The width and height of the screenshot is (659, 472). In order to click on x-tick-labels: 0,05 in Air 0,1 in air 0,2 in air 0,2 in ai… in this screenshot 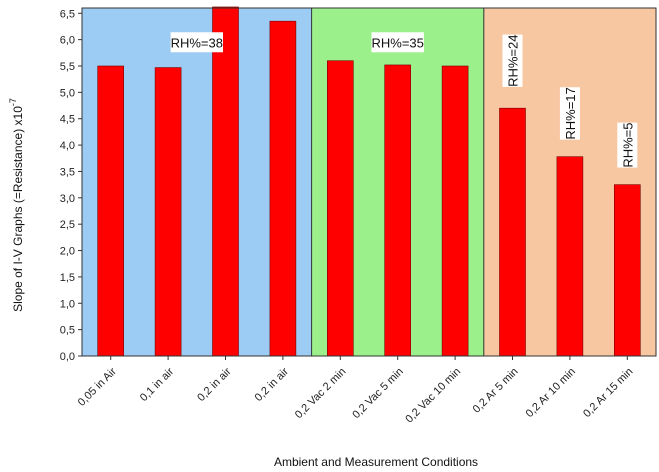, I will do `click(355, 391)`.